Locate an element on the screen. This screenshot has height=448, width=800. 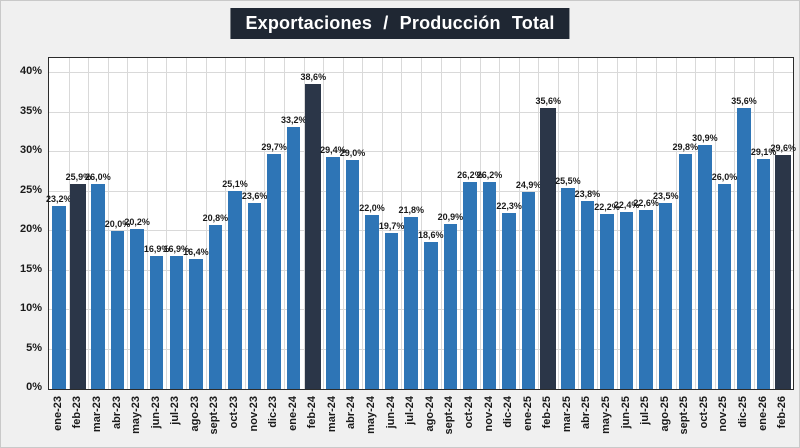
bar-value-label: 22,6% is located at coordinates (646, 203).